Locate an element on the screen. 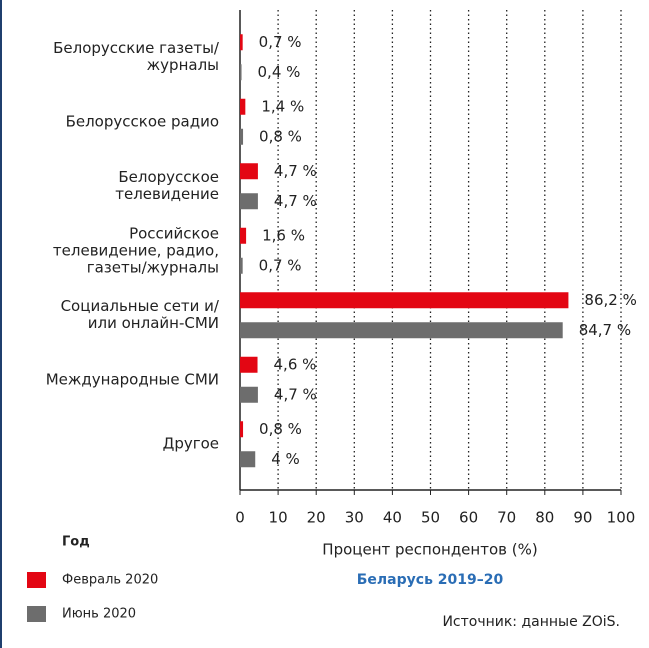  y-tick-label: Белорусские газеты/ журналы is located at coordinates (136, 57).